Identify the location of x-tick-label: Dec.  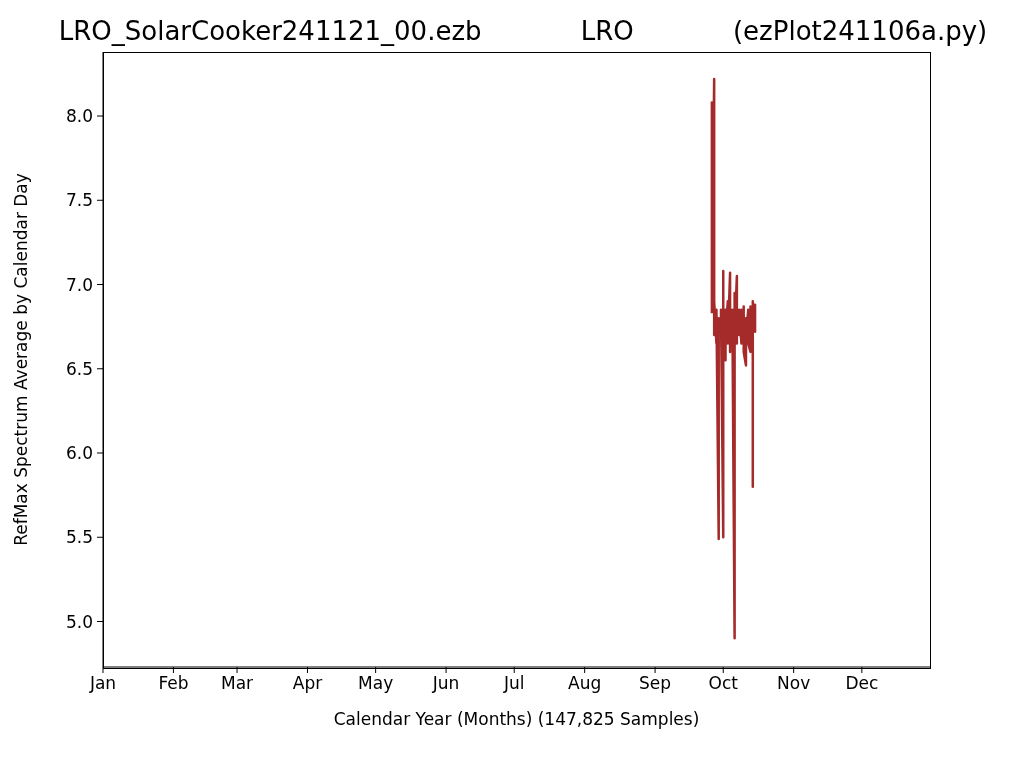
(862, 683).